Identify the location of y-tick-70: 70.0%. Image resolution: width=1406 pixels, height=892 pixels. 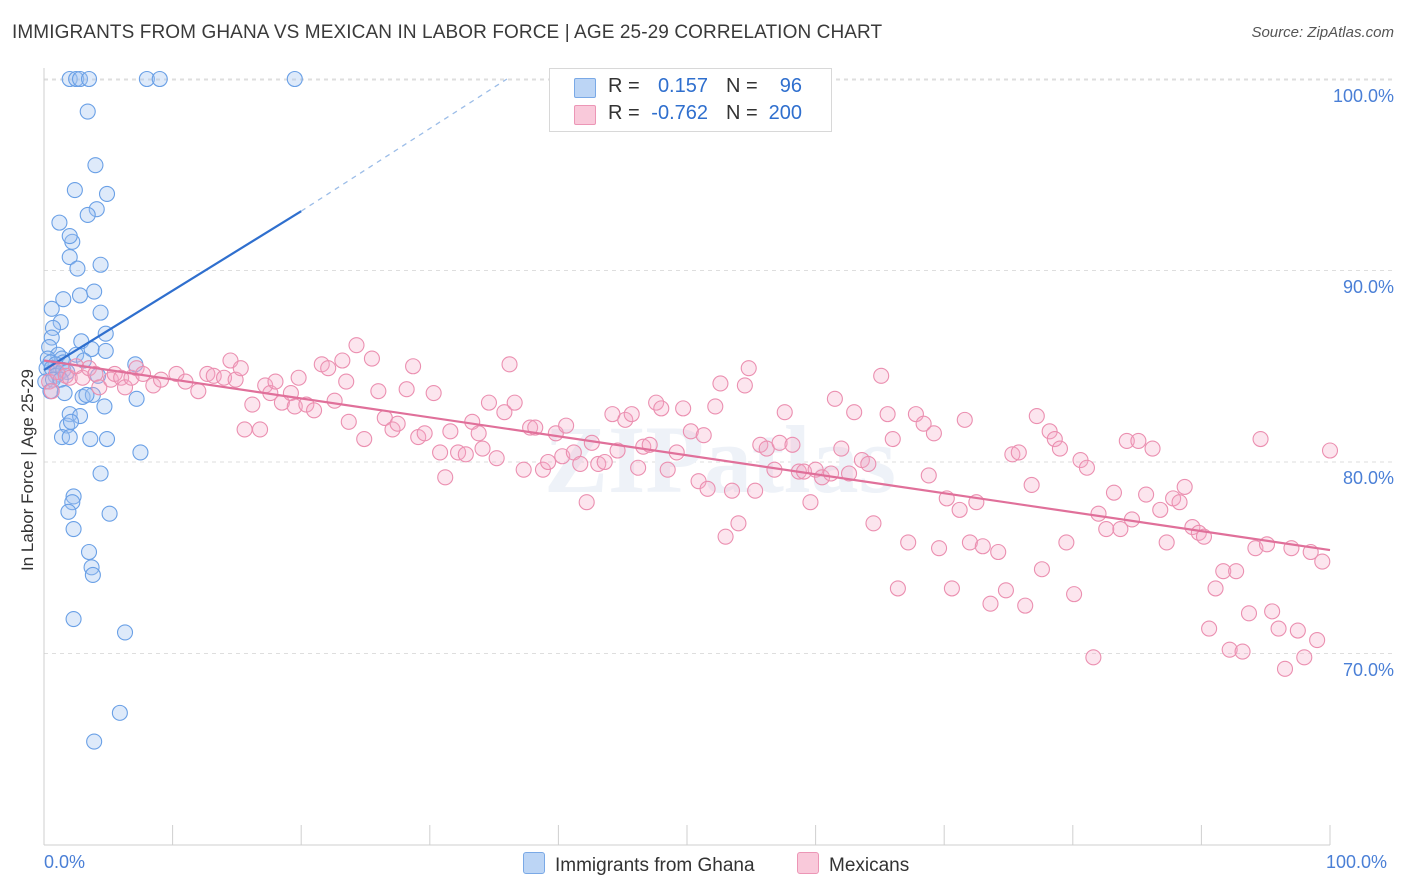
(1368, 670).